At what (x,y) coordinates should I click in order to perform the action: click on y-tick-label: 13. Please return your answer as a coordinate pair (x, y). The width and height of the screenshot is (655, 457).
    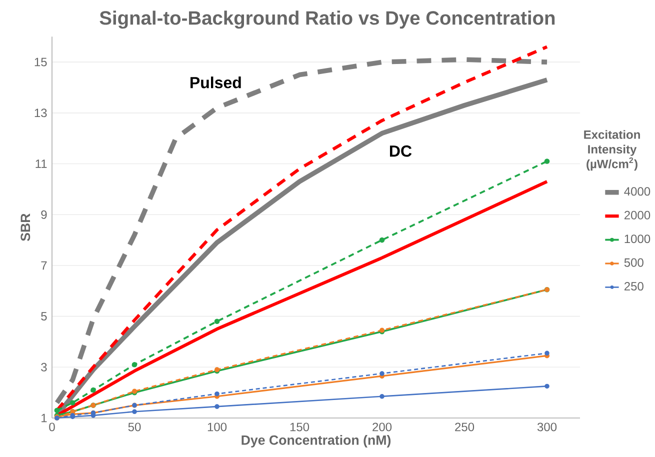
    Looking at the image, I should click on (40, 113).